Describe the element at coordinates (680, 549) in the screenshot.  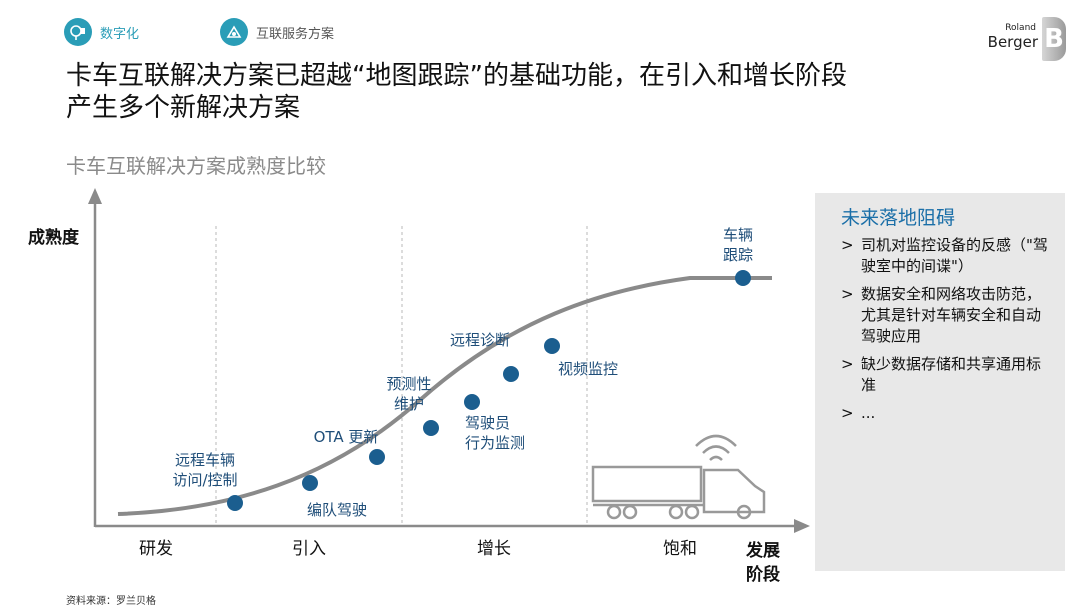
I see `stage-label-saturation: 饱和` at that location.